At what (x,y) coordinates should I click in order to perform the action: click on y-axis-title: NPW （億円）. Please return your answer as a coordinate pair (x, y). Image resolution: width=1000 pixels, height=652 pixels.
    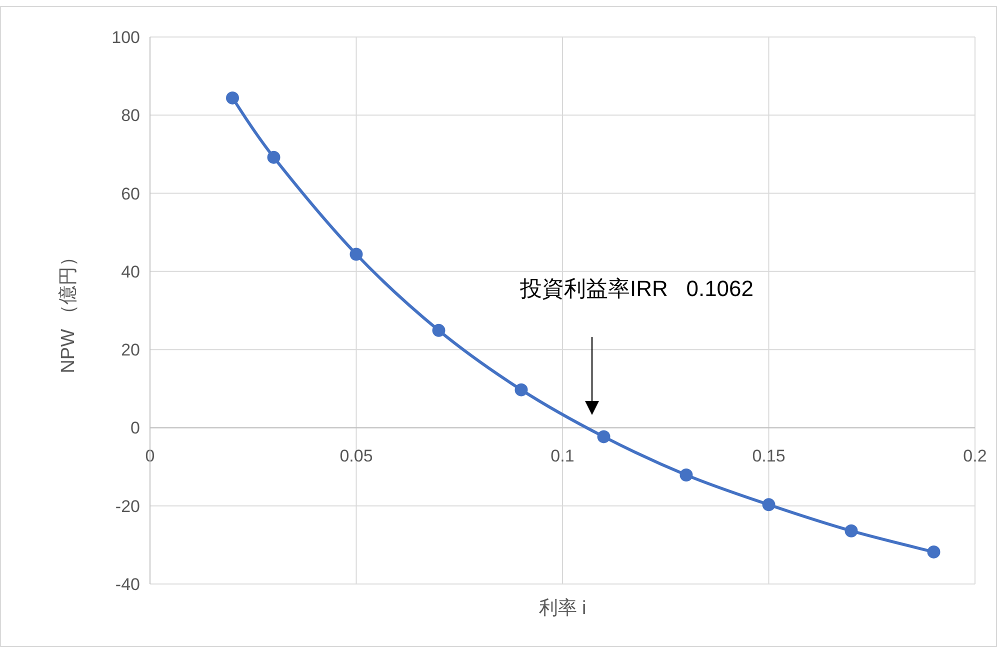
    Looking at the image, I should click on (68, 311).